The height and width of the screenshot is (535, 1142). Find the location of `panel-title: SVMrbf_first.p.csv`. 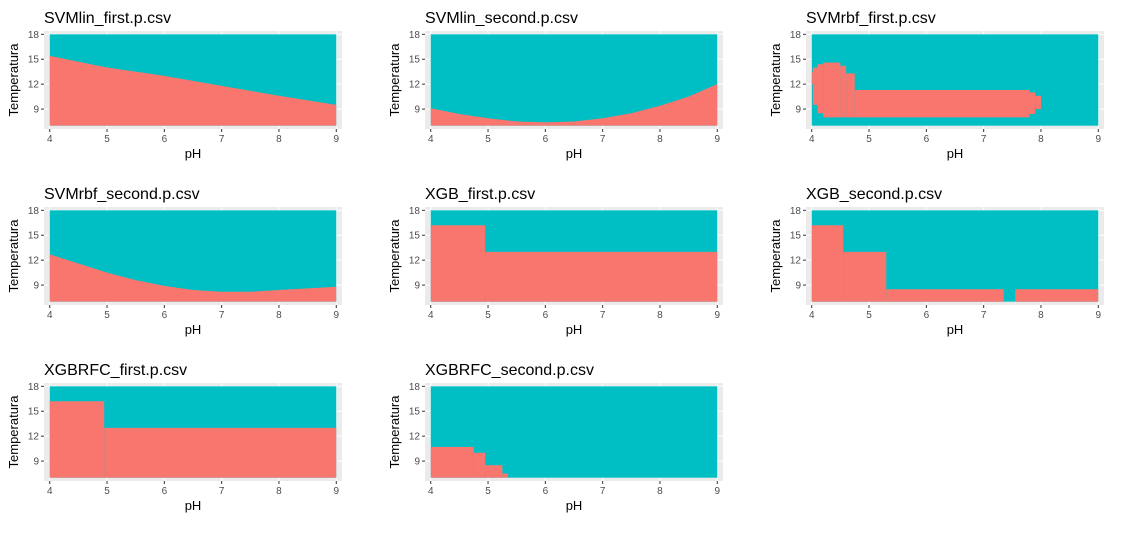

panel-title: SVMrbf_first.p.csv is located at coordinates (871, 18).